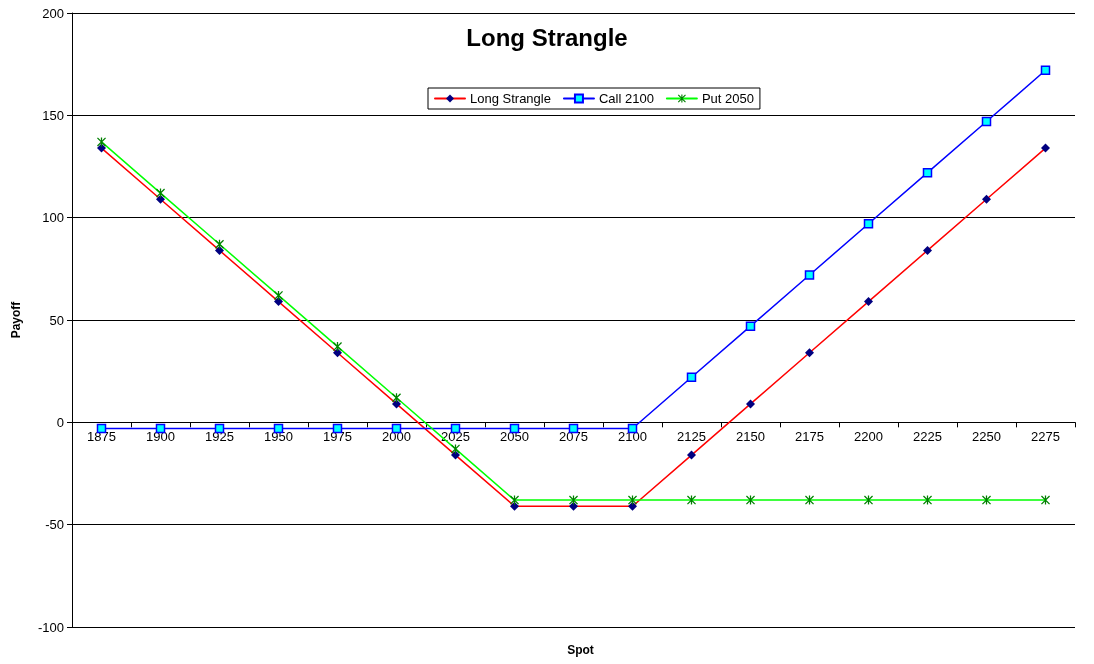 Image resolution: width=1094 pixels, height=664 pixels. I want to click on x-tick-label: 1900, so click(160, 437).